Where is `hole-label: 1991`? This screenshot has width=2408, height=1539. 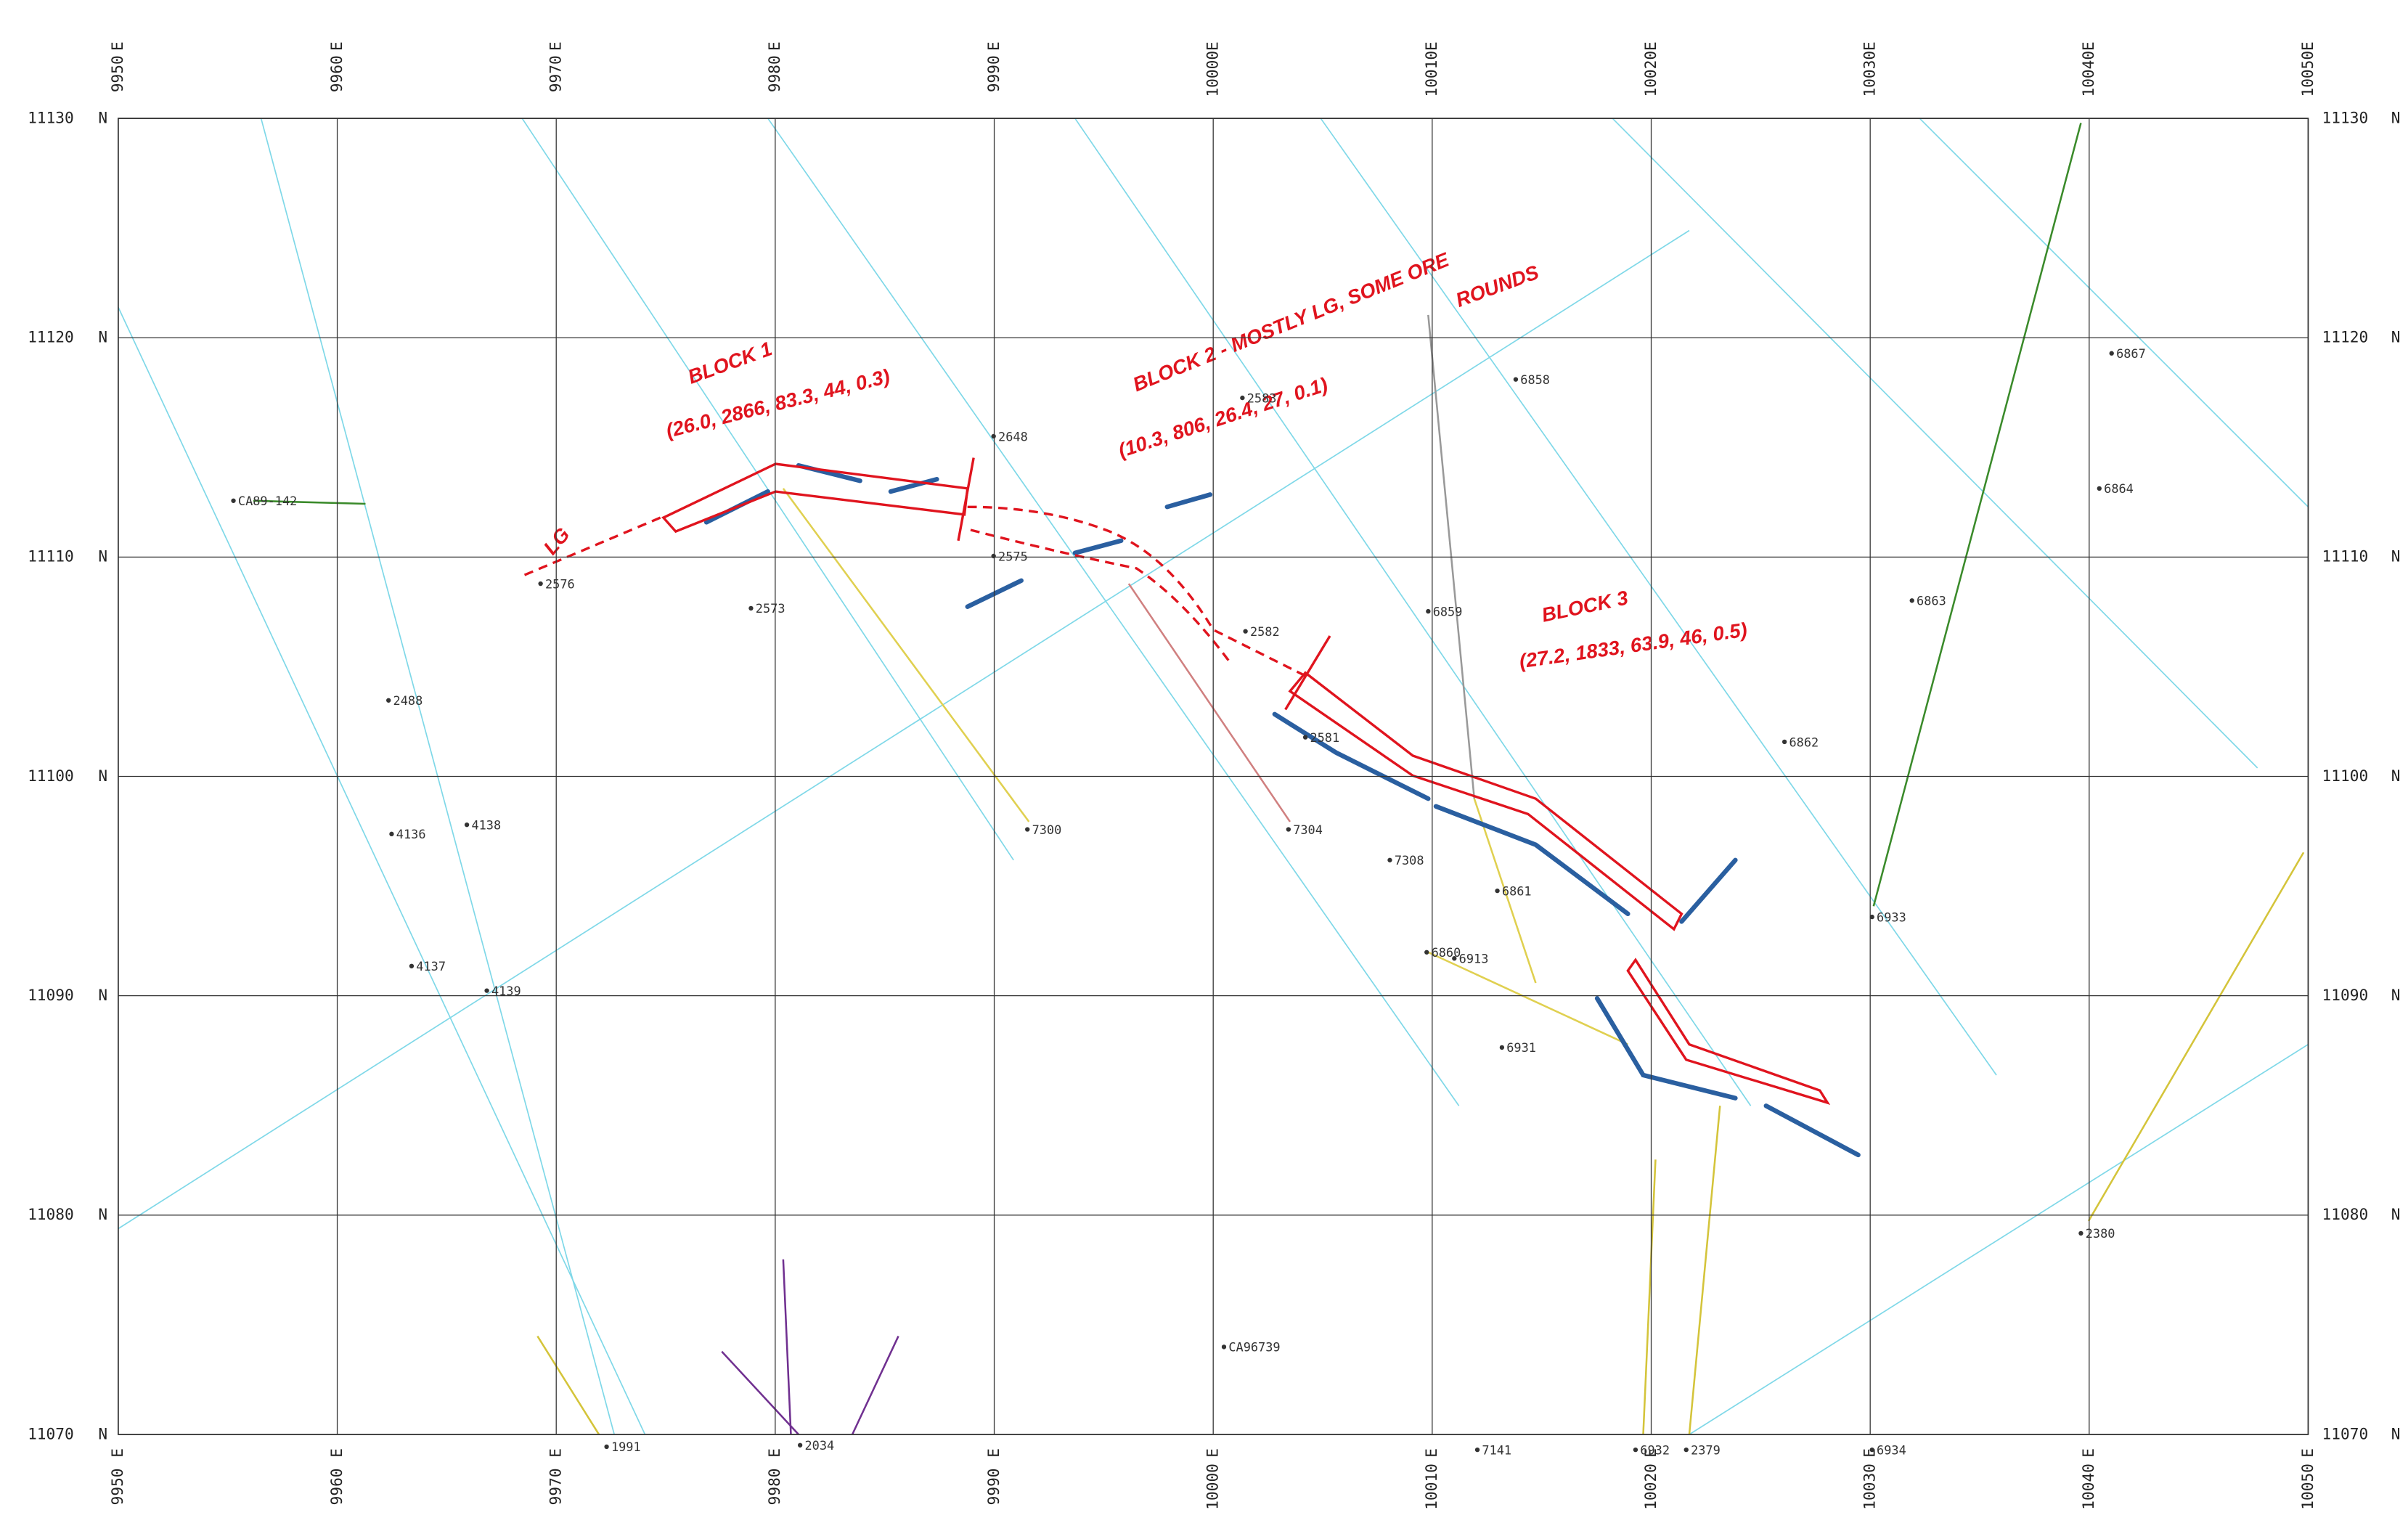
hole-label: 1991 is located at coordinates (626, 1447).